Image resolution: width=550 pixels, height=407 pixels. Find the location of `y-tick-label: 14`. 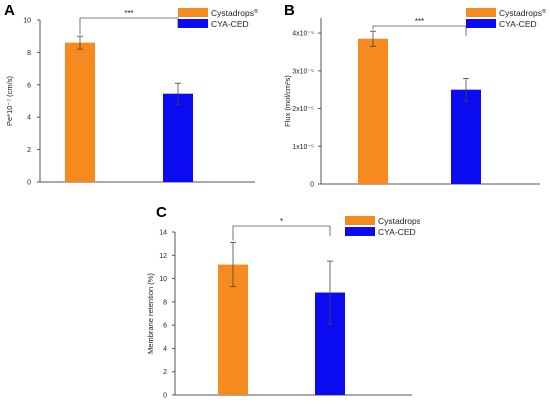

y-tick-label: 14 is located at coordinates (163, 233).